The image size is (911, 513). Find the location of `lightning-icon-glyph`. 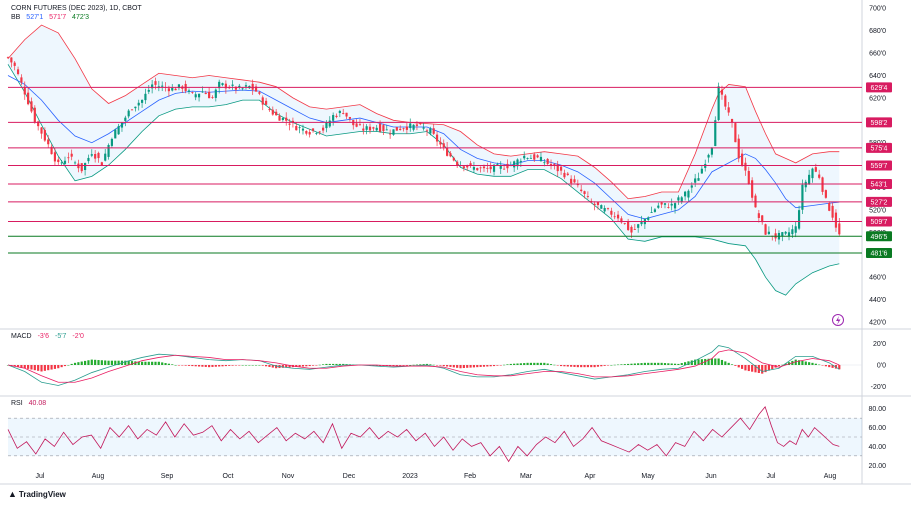

lightning-icon-glyph is located at coordinates (838, 320).